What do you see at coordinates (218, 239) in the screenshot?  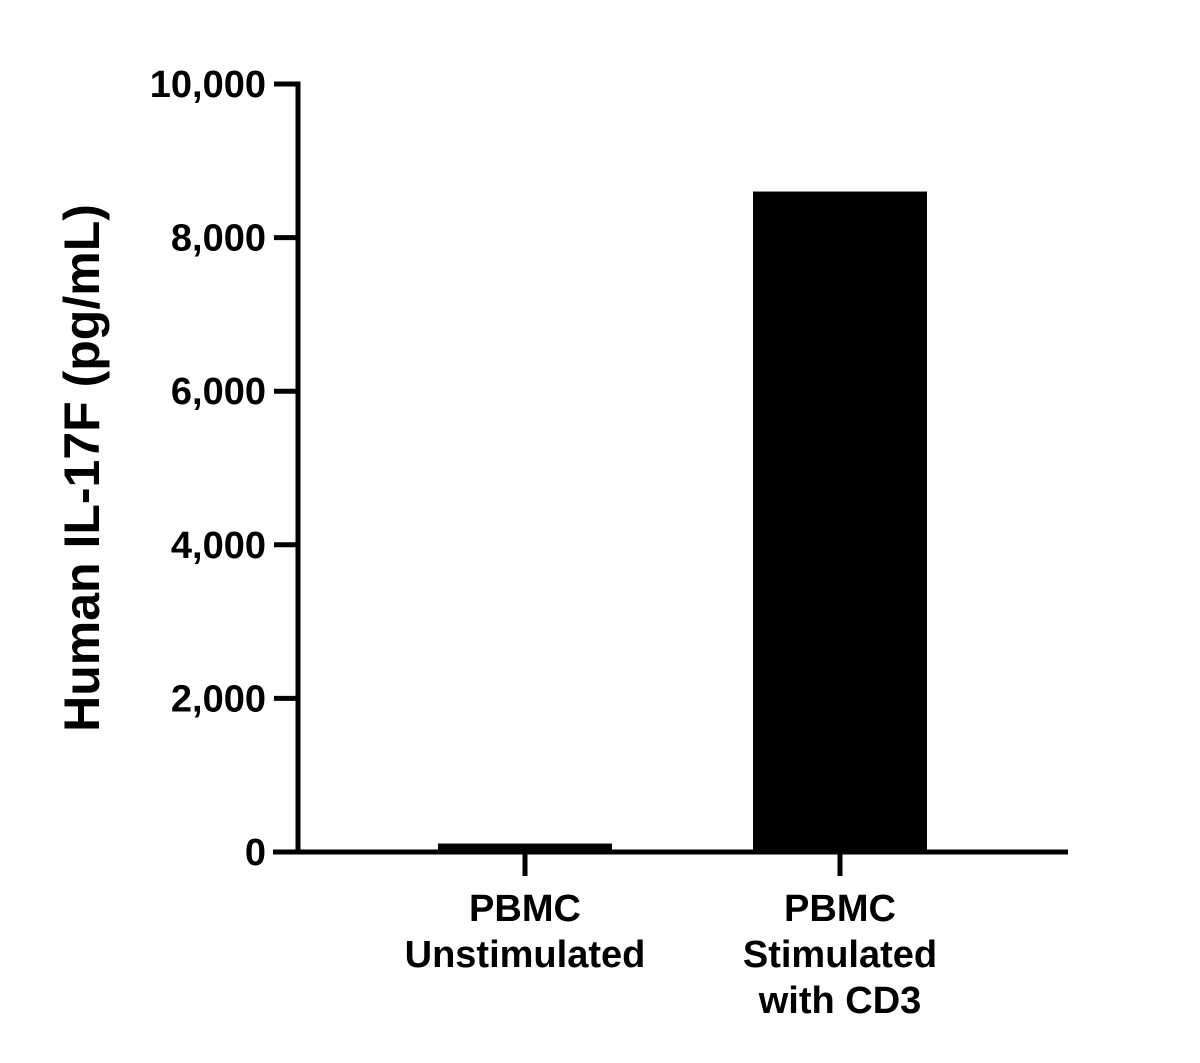 I see `y-tick-label: 8,000` at bounding box center [218, 239].